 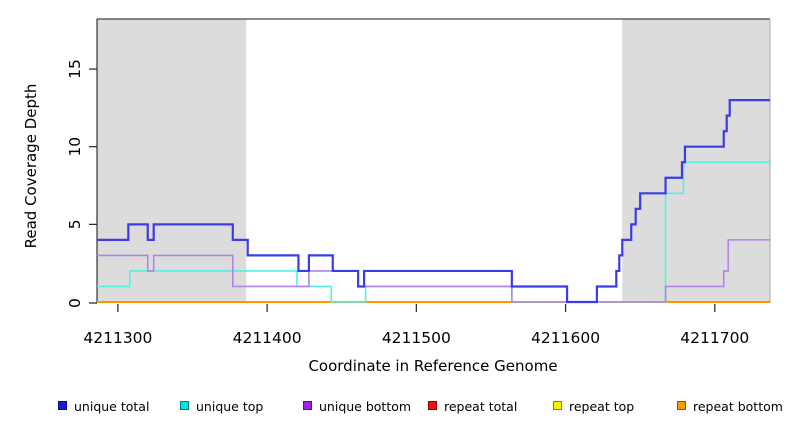 What do you see at coordinates (31, 166) in the screenshot?
I see `y-axis-title: Read Coverage Depth` at bounding box center [31, 166].